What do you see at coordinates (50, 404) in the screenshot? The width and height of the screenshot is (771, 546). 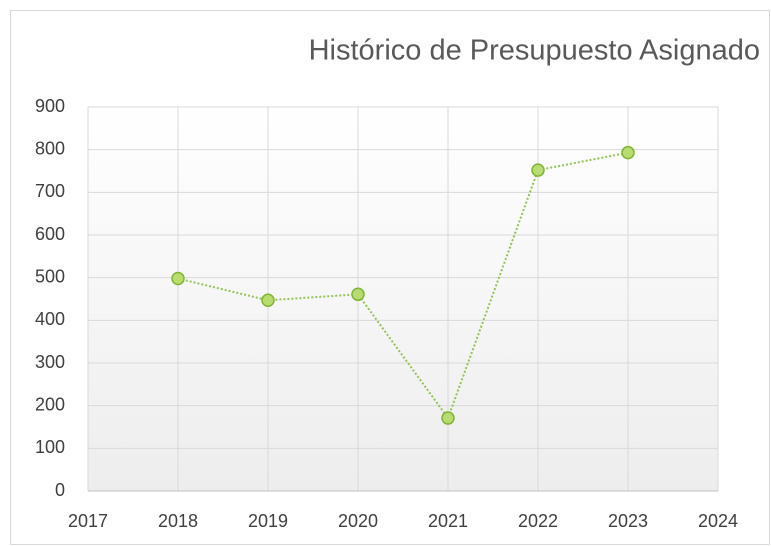 I see `y-tick-label: 200` at bounding box center [50, 404].